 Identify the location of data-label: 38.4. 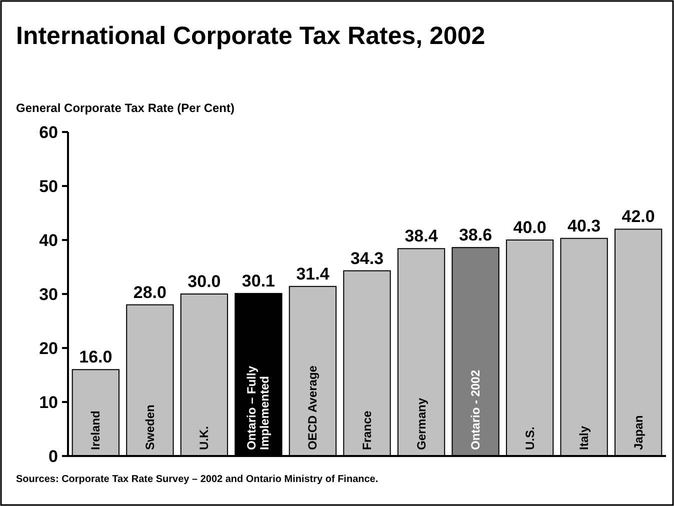
(421, 236).